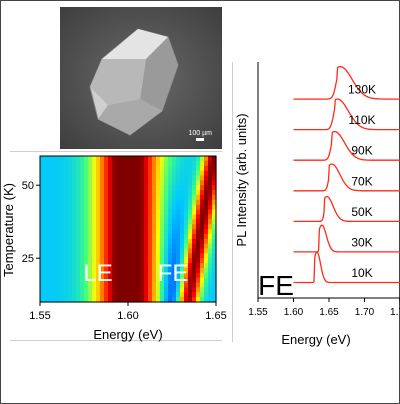 This screenshot has height=404, width=400. What do you see at coordinates (276, 285) in the screenshot?
I see `pl-annotation-fe: FE` at bounding box center [276, 285].